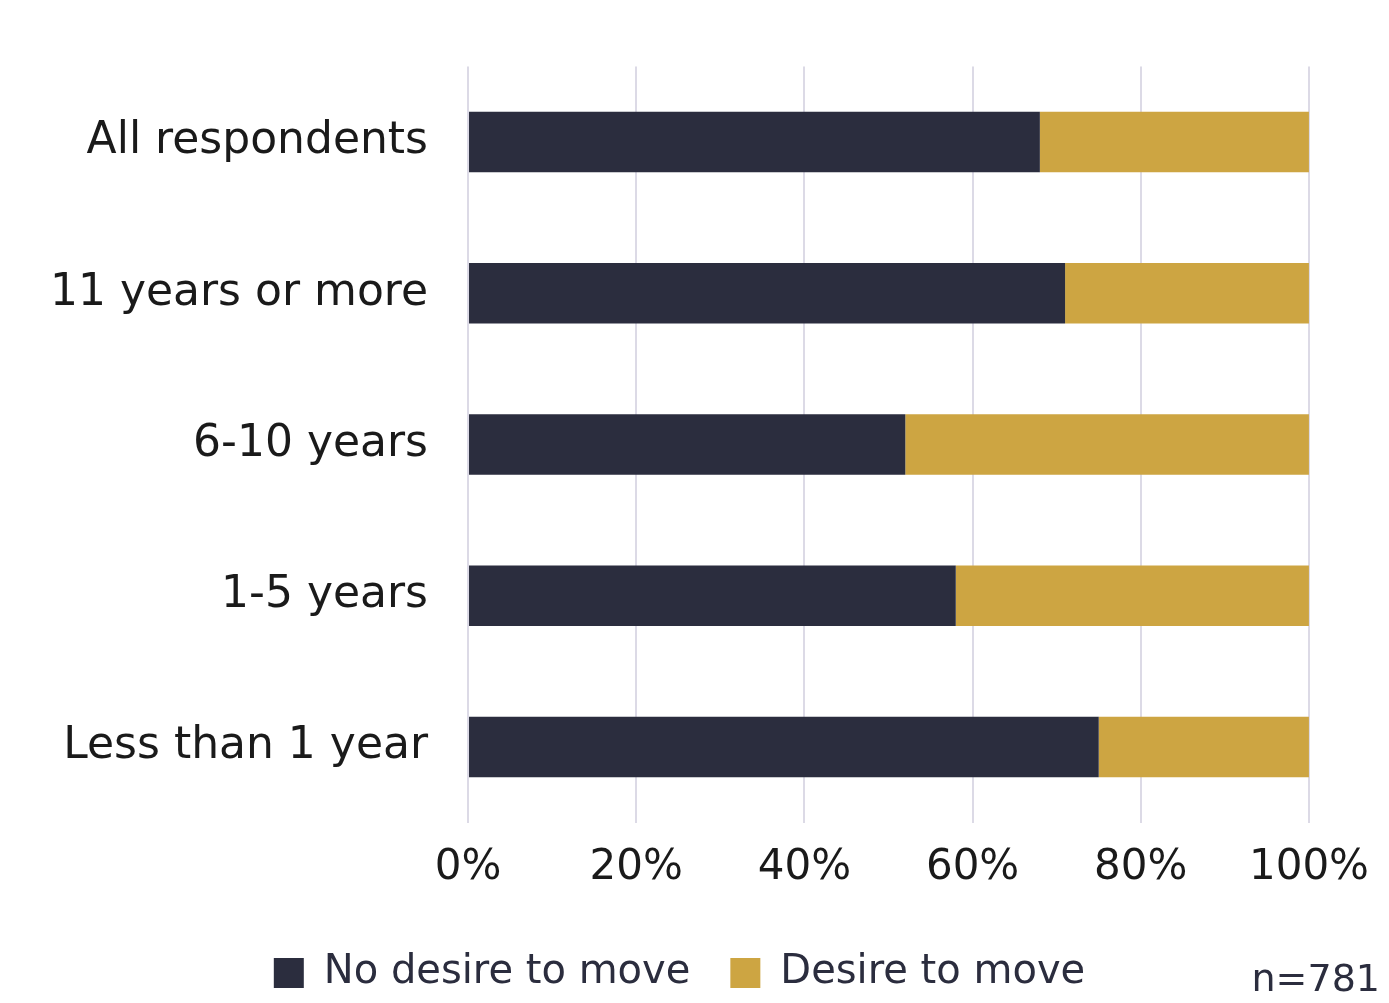  I want to click on legend-label: Desire to move, so click(933, 969).